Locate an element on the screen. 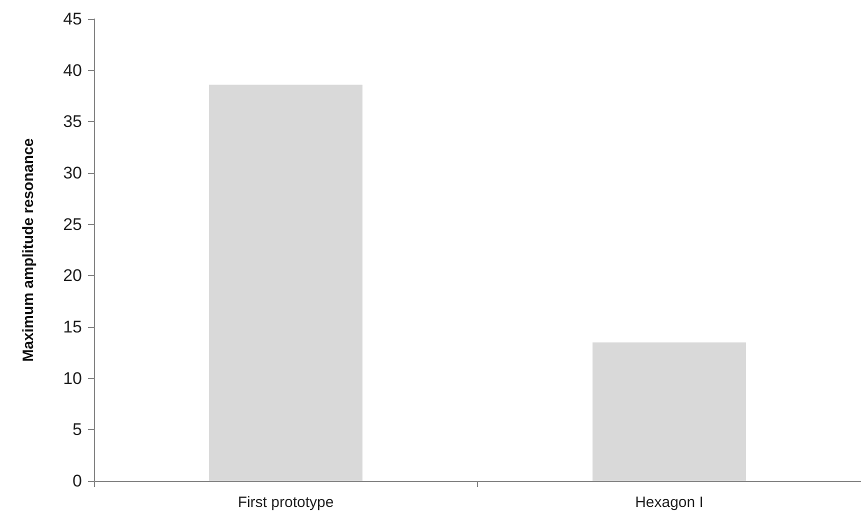  x-tick-label: First prototype is located at coordinates (286, 502).